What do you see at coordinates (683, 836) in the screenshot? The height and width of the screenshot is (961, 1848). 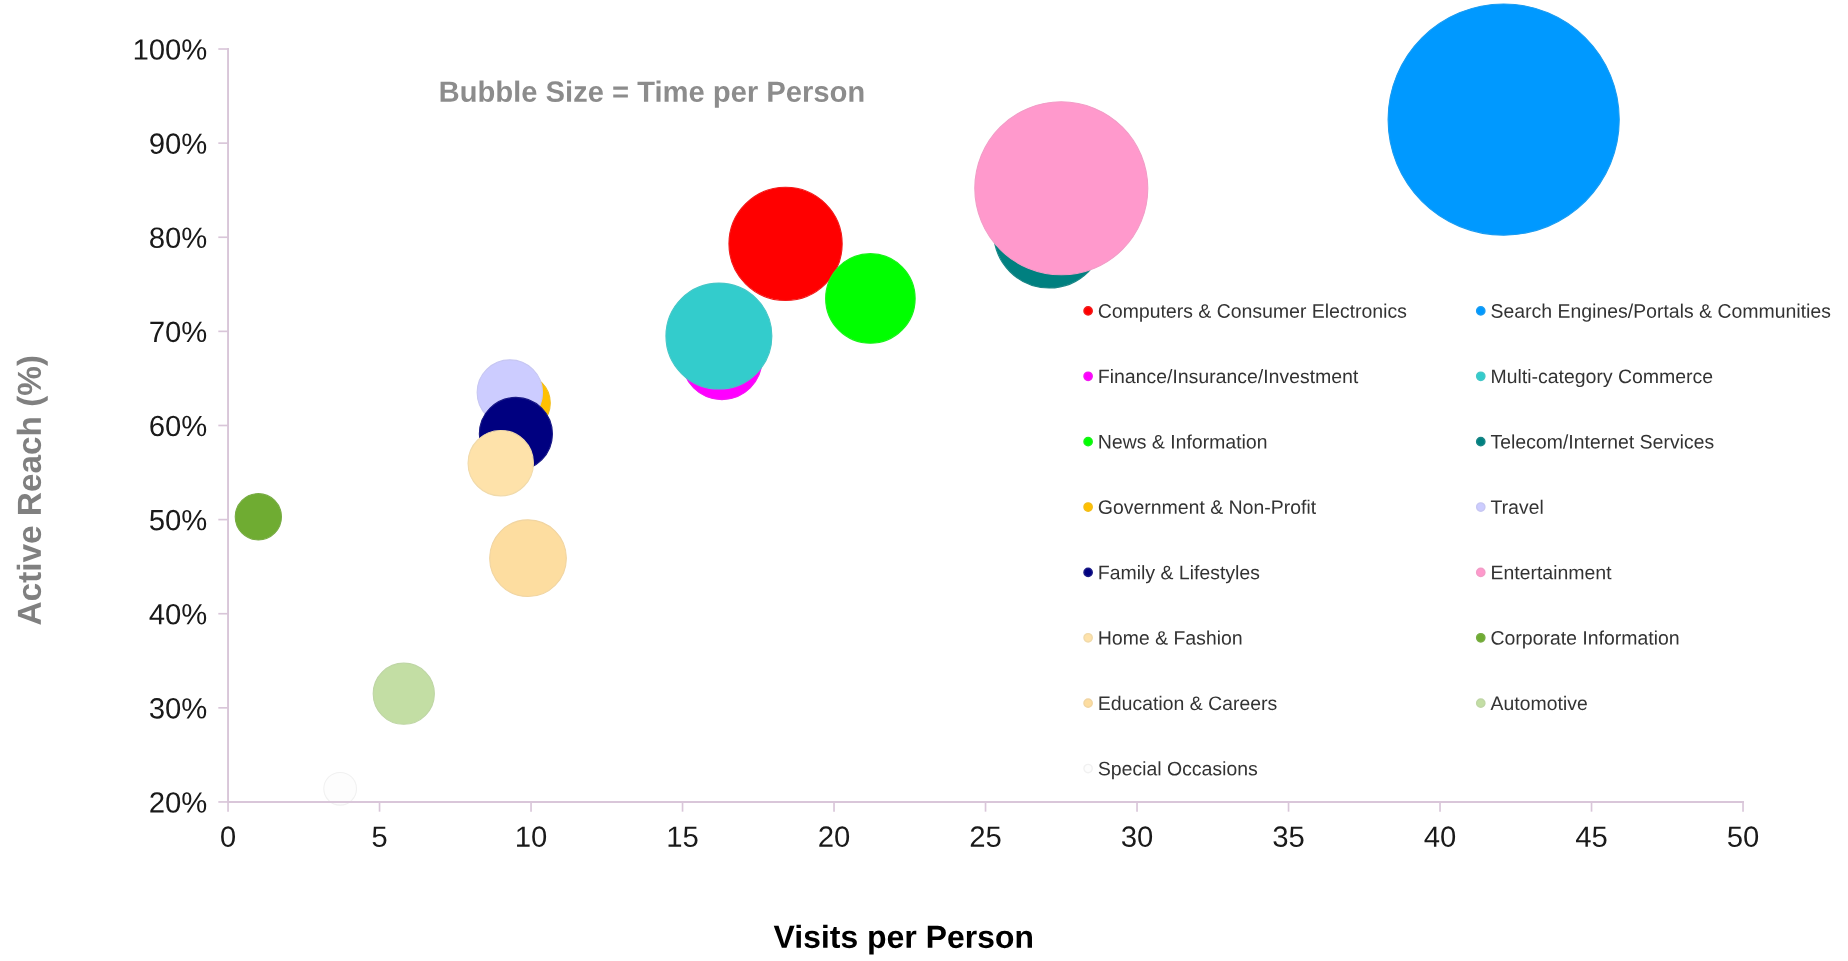 I see `x-tick-label: 15` at bounding box center [683, 836].